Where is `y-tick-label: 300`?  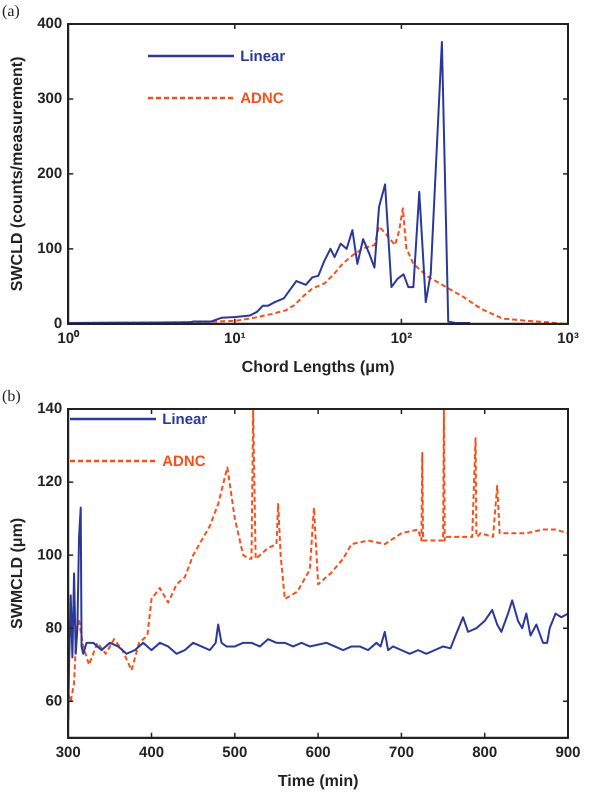 y-tick-label: 300 is located at coordinates (49, 99).